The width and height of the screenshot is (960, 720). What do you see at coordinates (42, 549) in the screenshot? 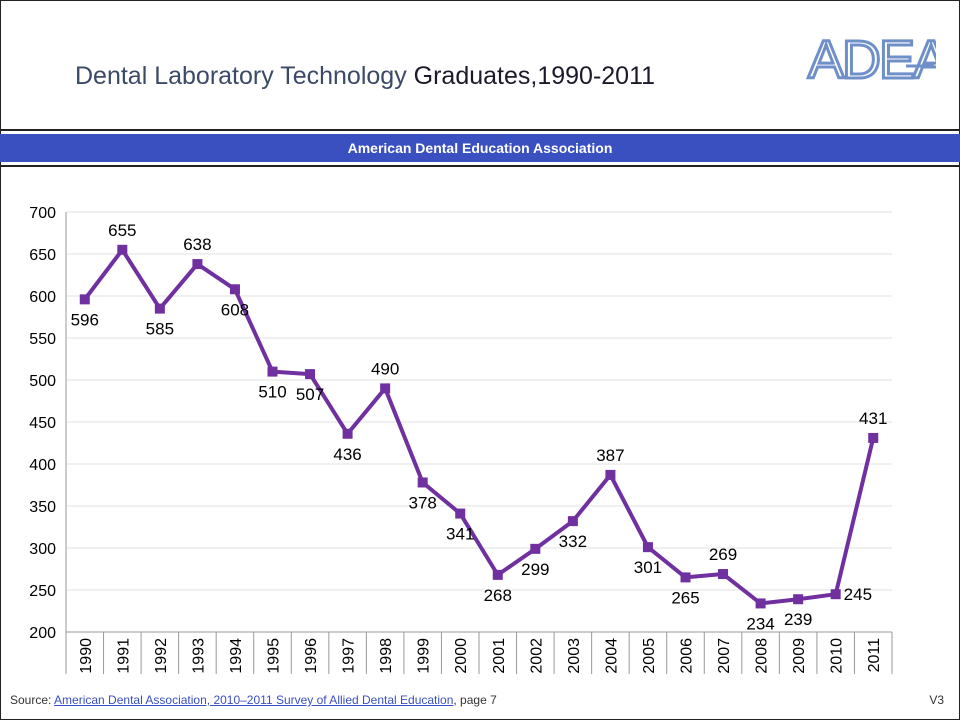
I see `y-tick-label: 300` at bounding box center [42, 549].